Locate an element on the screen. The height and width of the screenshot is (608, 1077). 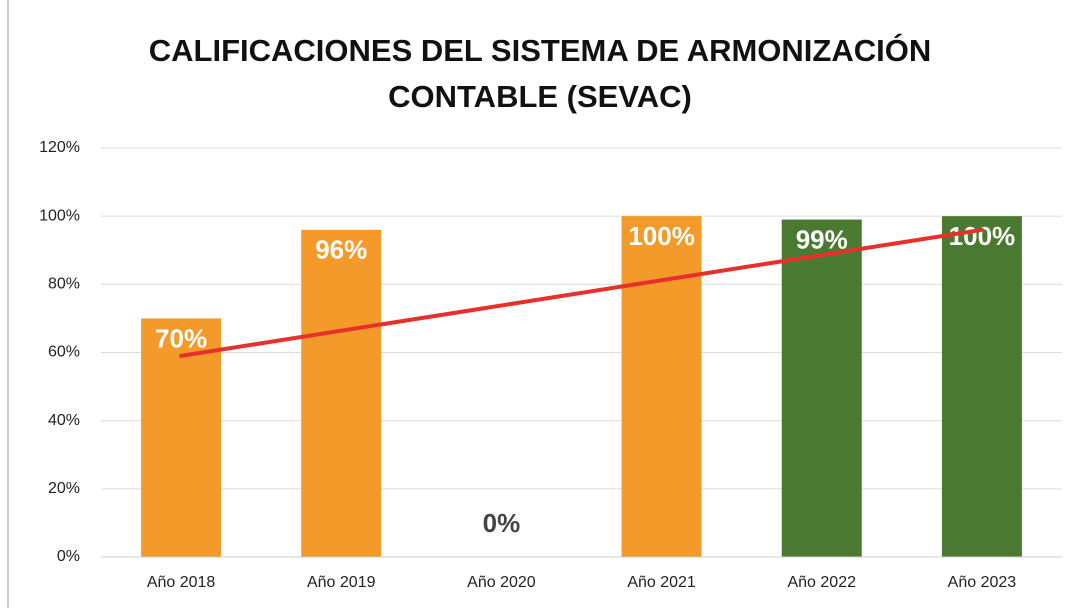
x-tick-label: Año 2021 is located at coordinates (661, 582).